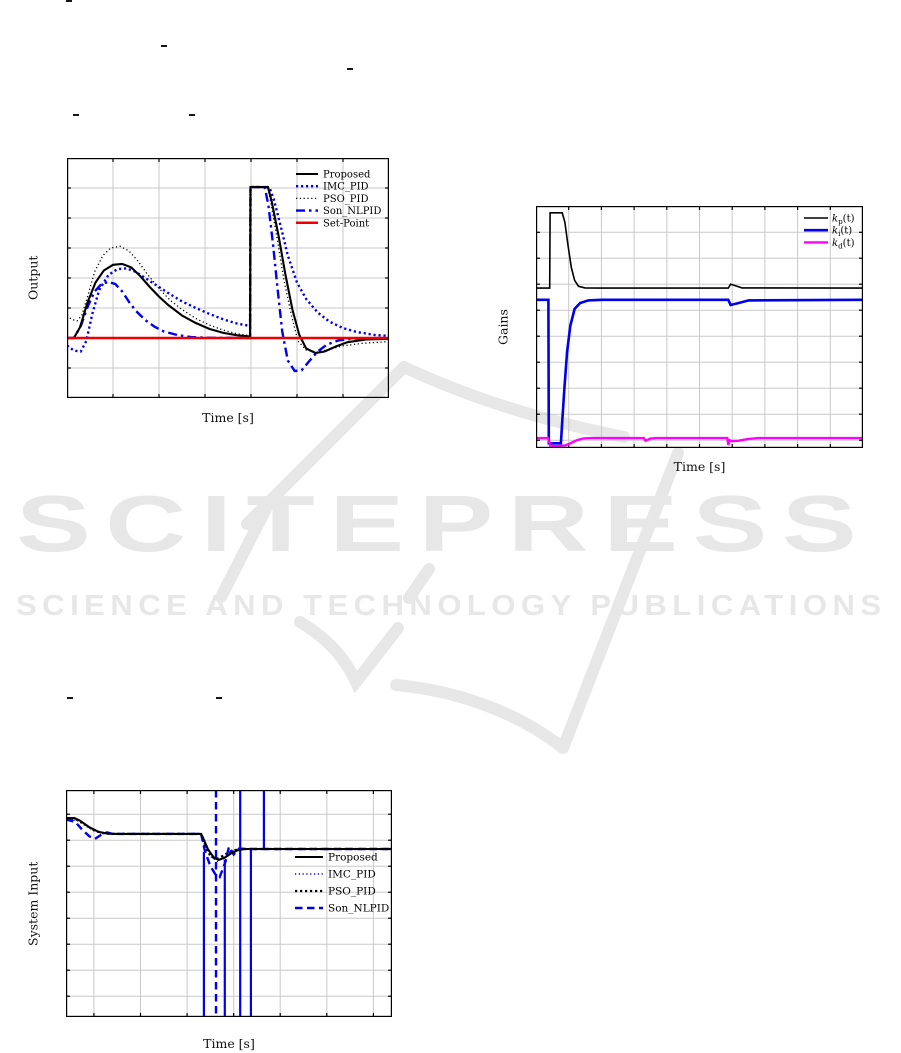 The image size is (901, 1053). I want to click on legend-label: kp(t), so click(843, 220).